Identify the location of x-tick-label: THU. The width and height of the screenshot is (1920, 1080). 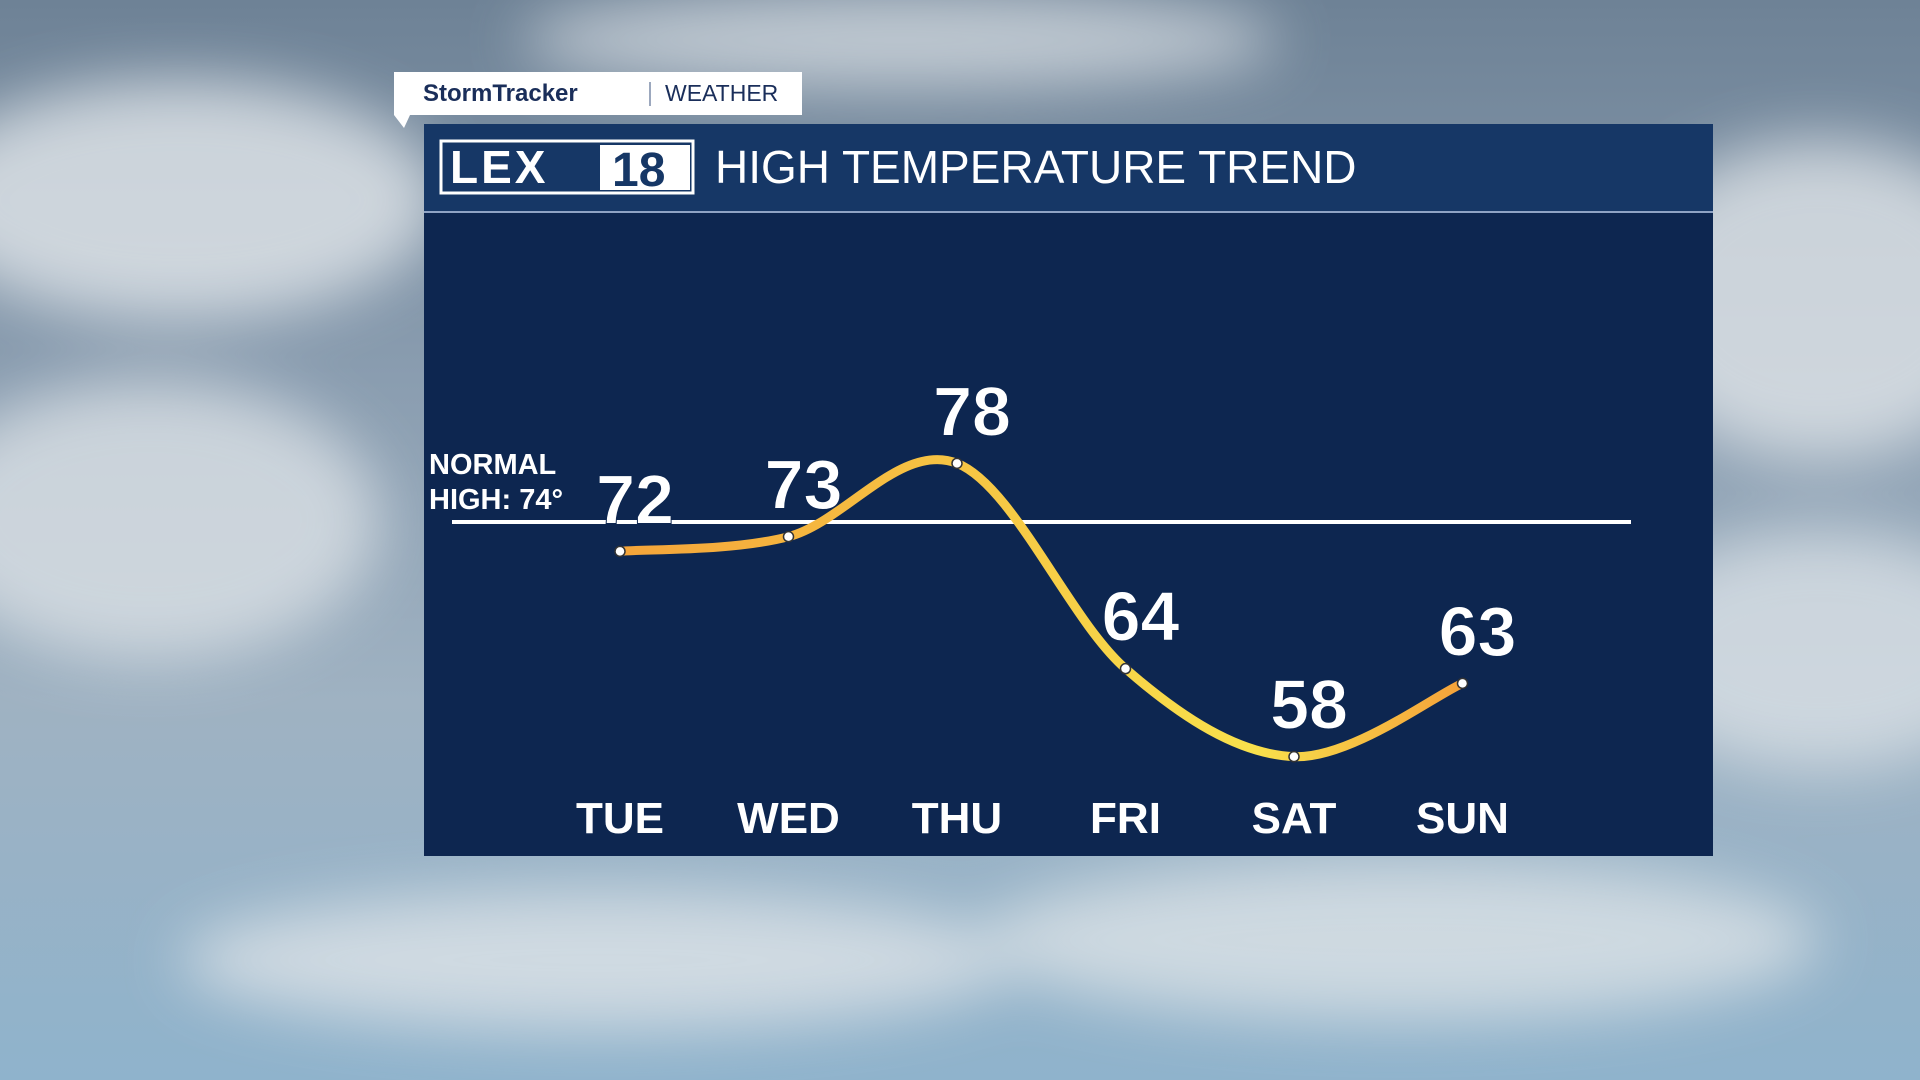
(957, 818).